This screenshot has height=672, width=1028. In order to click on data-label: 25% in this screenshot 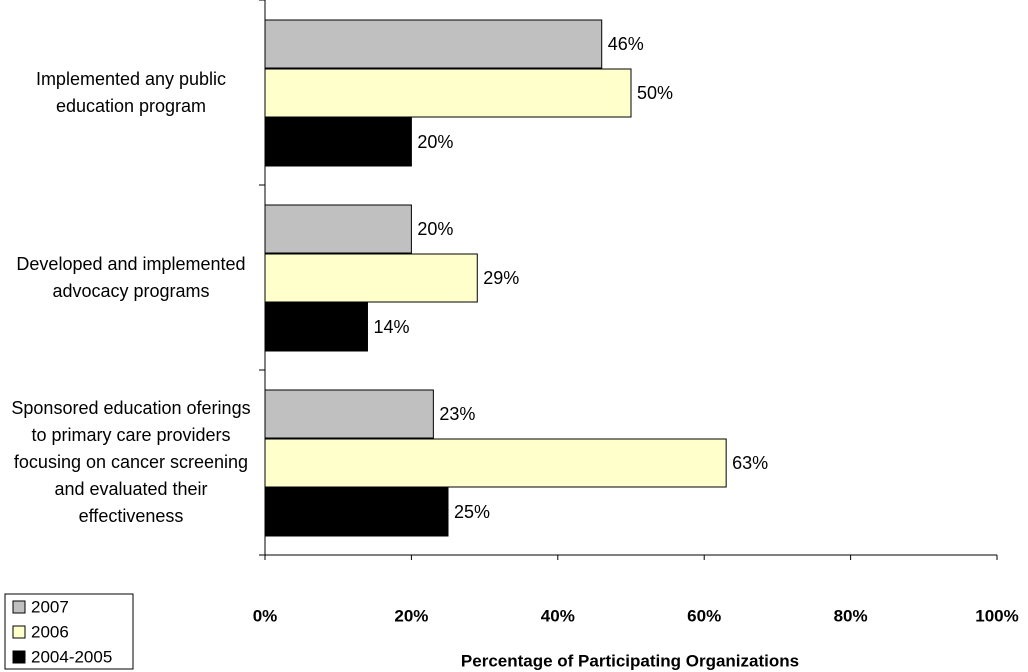, I will do `click(472, 512)`.